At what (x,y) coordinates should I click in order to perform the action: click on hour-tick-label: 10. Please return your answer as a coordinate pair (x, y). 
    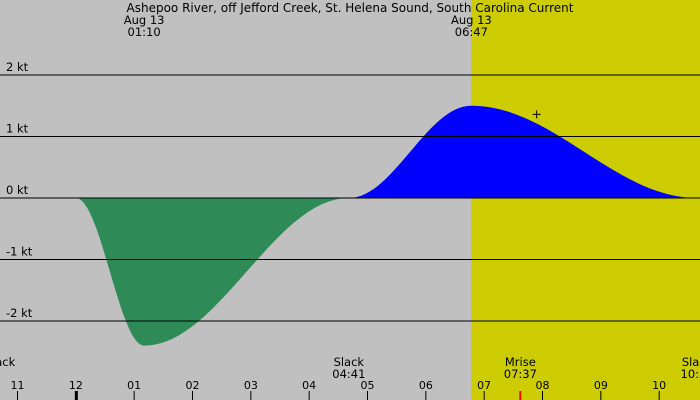
    Looking at the image, I should click on (659, 385).